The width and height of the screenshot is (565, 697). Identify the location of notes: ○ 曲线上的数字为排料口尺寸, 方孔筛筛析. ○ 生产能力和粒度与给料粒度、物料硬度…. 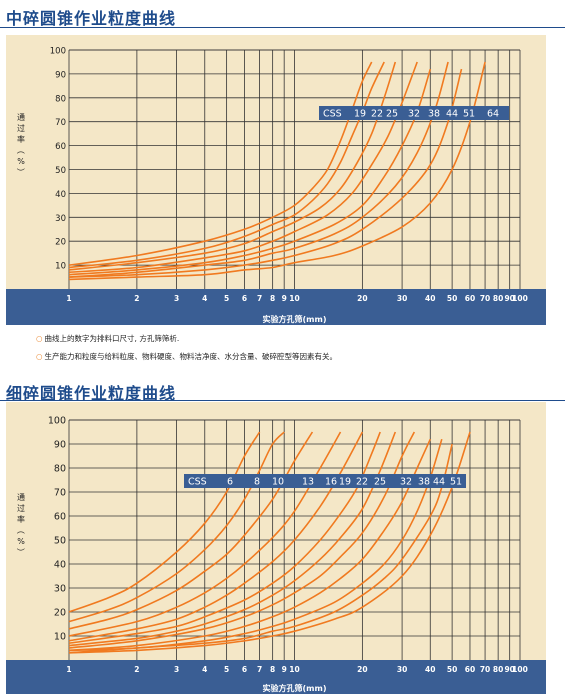
(186, 348).